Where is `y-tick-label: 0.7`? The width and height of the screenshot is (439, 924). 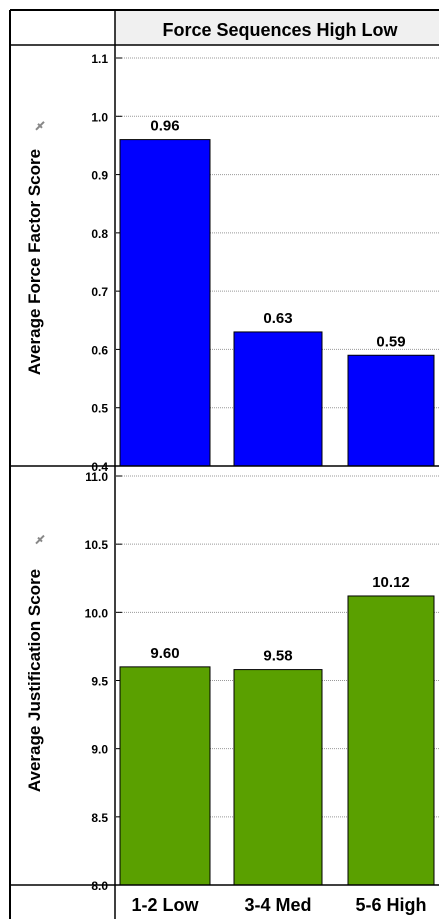
y-tick-label: 0.7 is located at coordinates (99, 292).